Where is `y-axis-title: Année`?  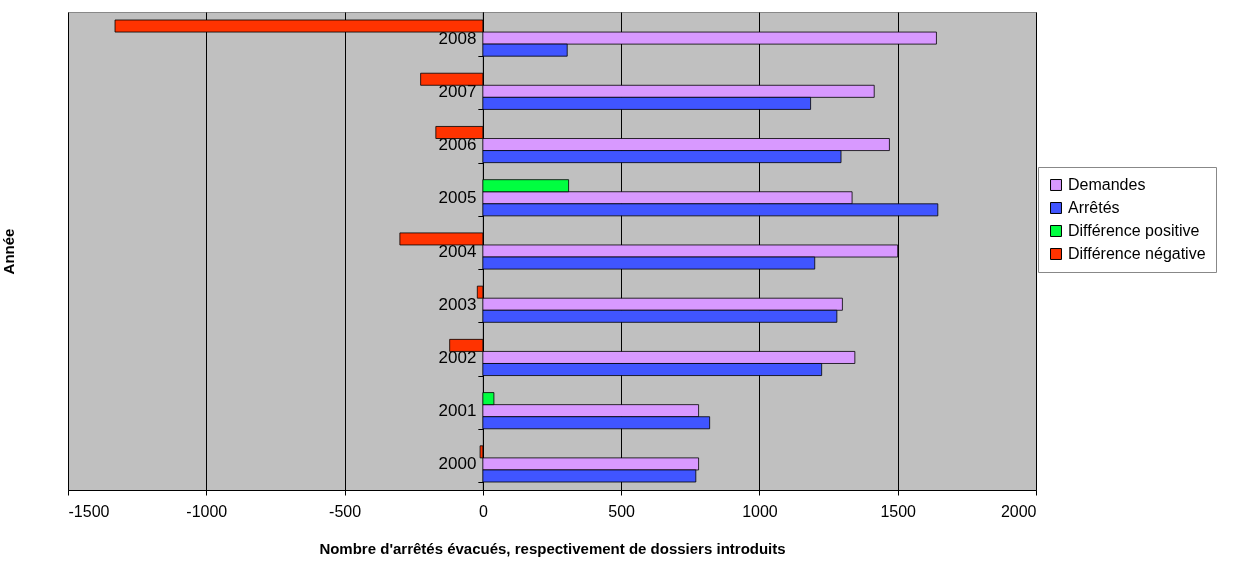 y-axis-title: Année is located at coordinates (8, 251).